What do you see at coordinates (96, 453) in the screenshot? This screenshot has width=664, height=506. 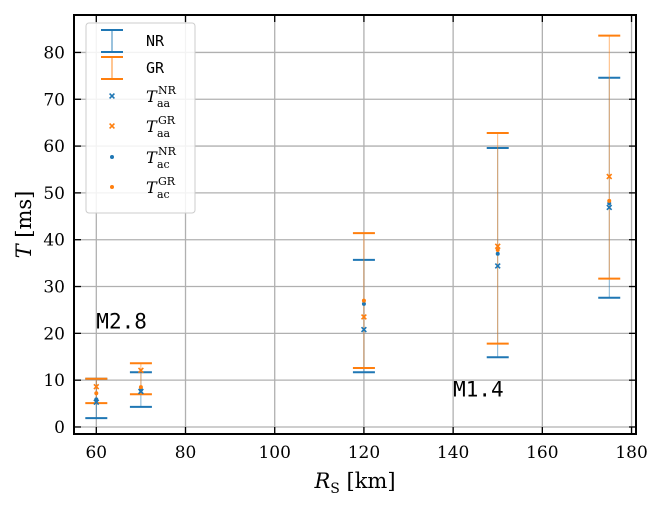 I see `x-tick-label: 60` at bounding box center [96, 453].